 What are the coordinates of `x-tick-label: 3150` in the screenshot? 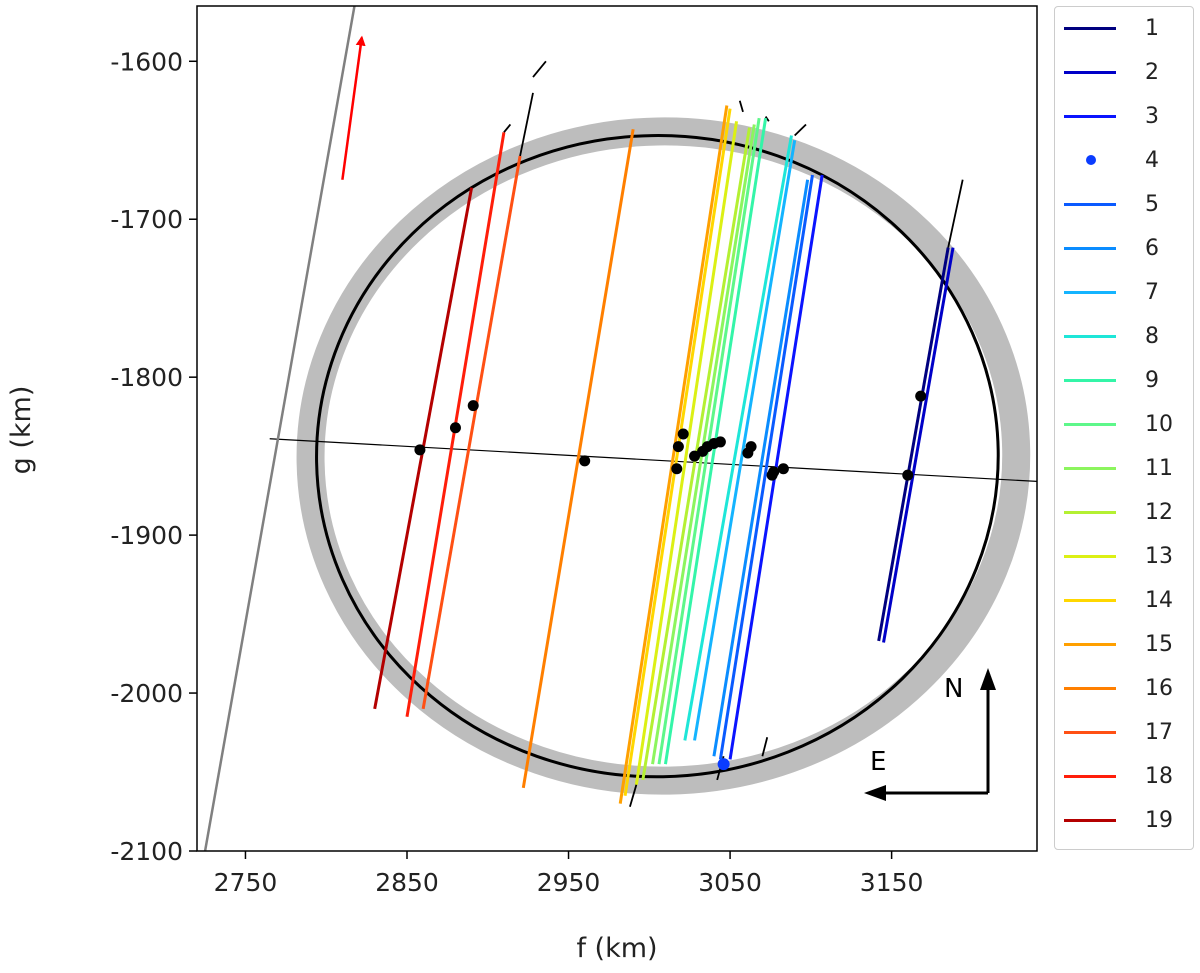 It's located at (892, 882).